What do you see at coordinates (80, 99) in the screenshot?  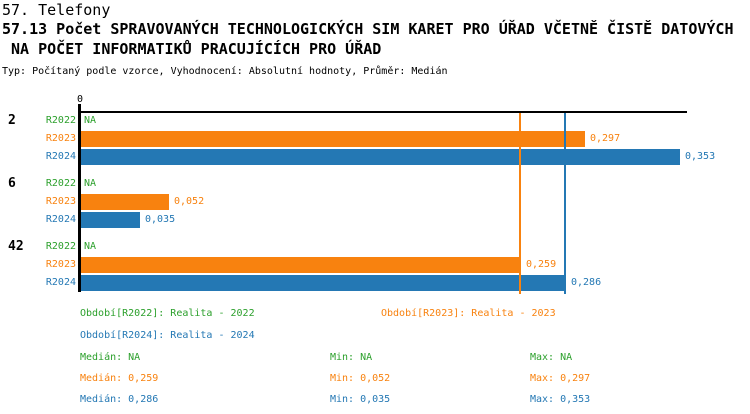 I see `axis-tick-zero-label: 0` at bounding box center [80, 99].